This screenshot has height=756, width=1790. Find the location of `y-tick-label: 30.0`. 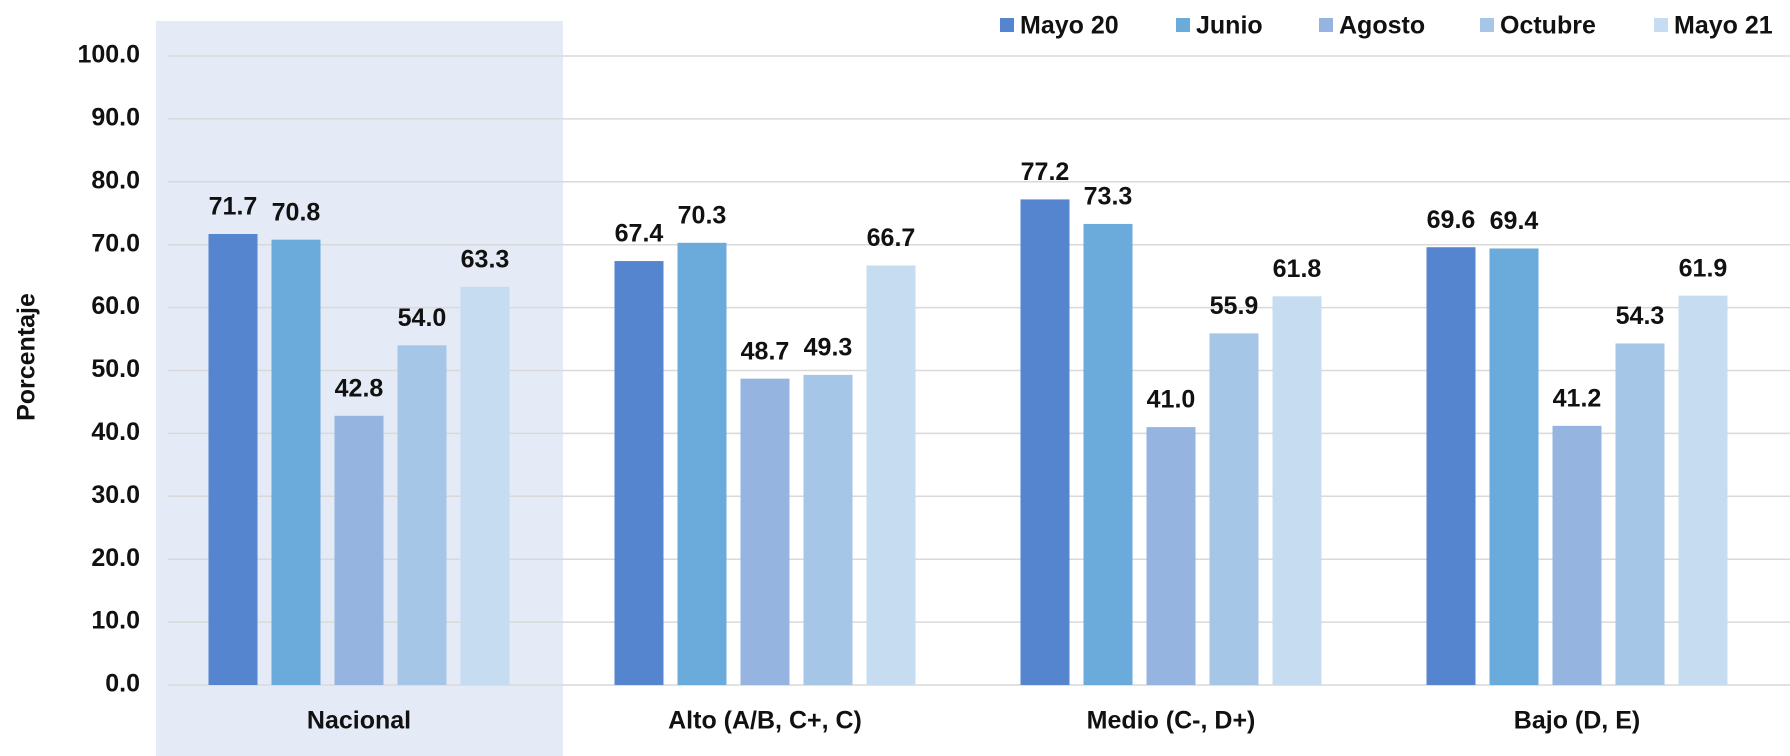

y-tick-label: 30.0 is located at coordinates (115, 495).